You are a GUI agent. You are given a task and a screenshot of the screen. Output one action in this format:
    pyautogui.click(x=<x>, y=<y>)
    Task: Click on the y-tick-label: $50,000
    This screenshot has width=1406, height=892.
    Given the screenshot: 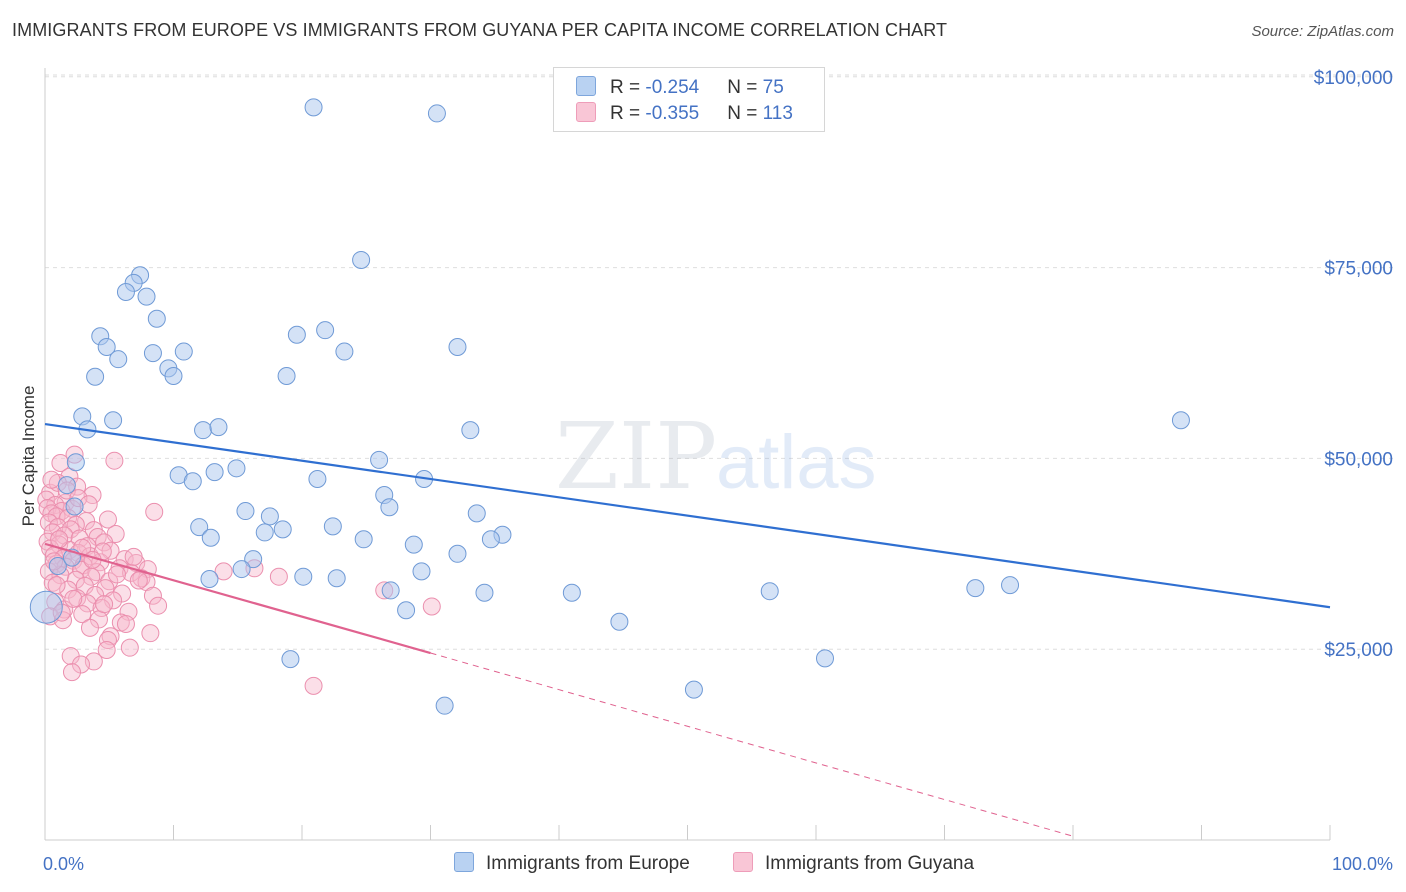 What is the action you would take?
    pyautogui.click(x=1358, y=459)
    